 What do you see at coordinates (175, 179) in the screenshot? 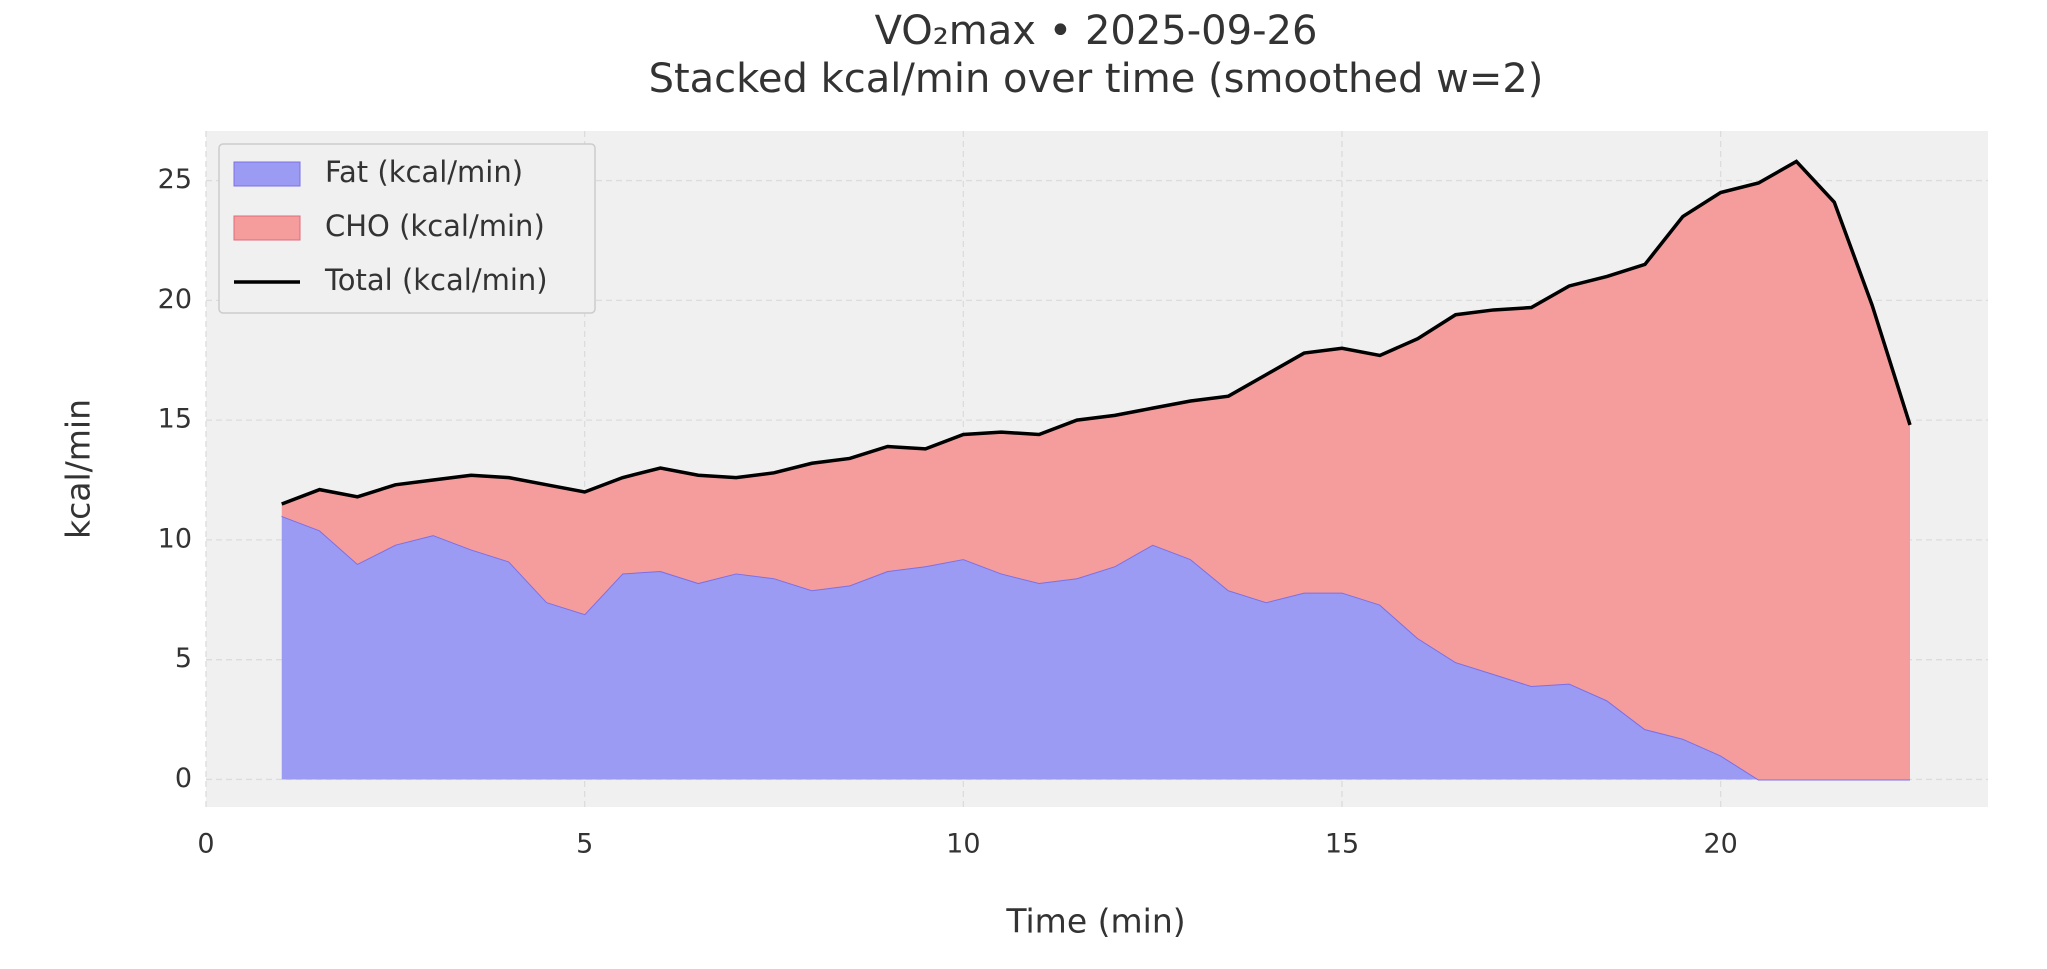
I see `y-tick-label: 25` at bounding box center [175, 179].